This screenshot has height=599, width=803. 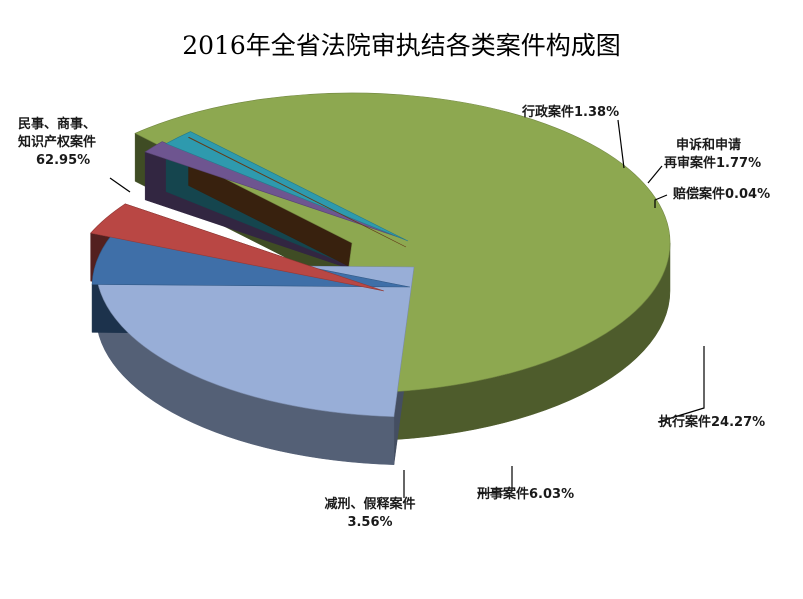 What do you see at coordinates (748, 194) in the screenshot?
I see `label-compensation-value: 0.04%` at bounding box center [748, 194].